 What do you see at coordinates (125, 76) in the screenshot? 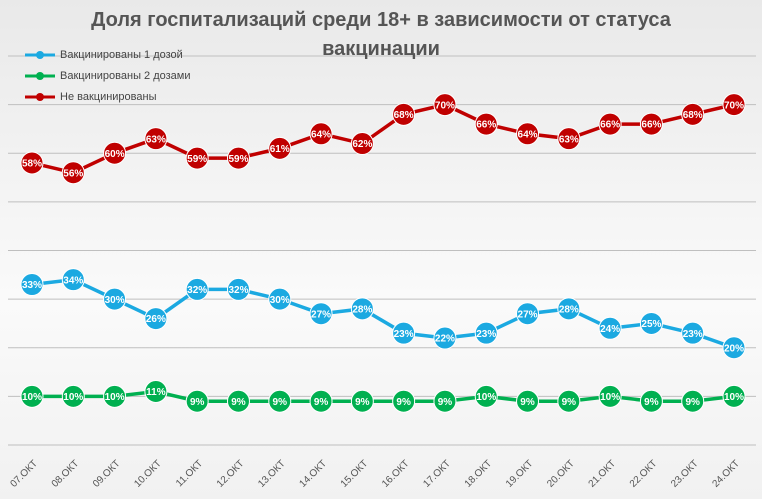
I see `legend-label: Вакцинированы 2 дозами` at bounding box center [125, 76].